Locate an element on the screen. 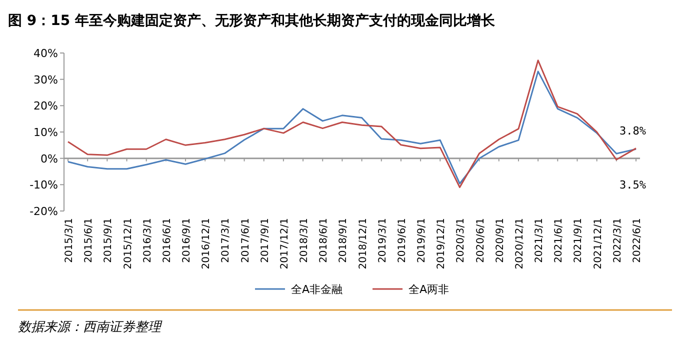 Image resolution: width=679 pixels, height=339 pixels. x-tick-label: 2019/6/1 is located at coordinates (402, 240).